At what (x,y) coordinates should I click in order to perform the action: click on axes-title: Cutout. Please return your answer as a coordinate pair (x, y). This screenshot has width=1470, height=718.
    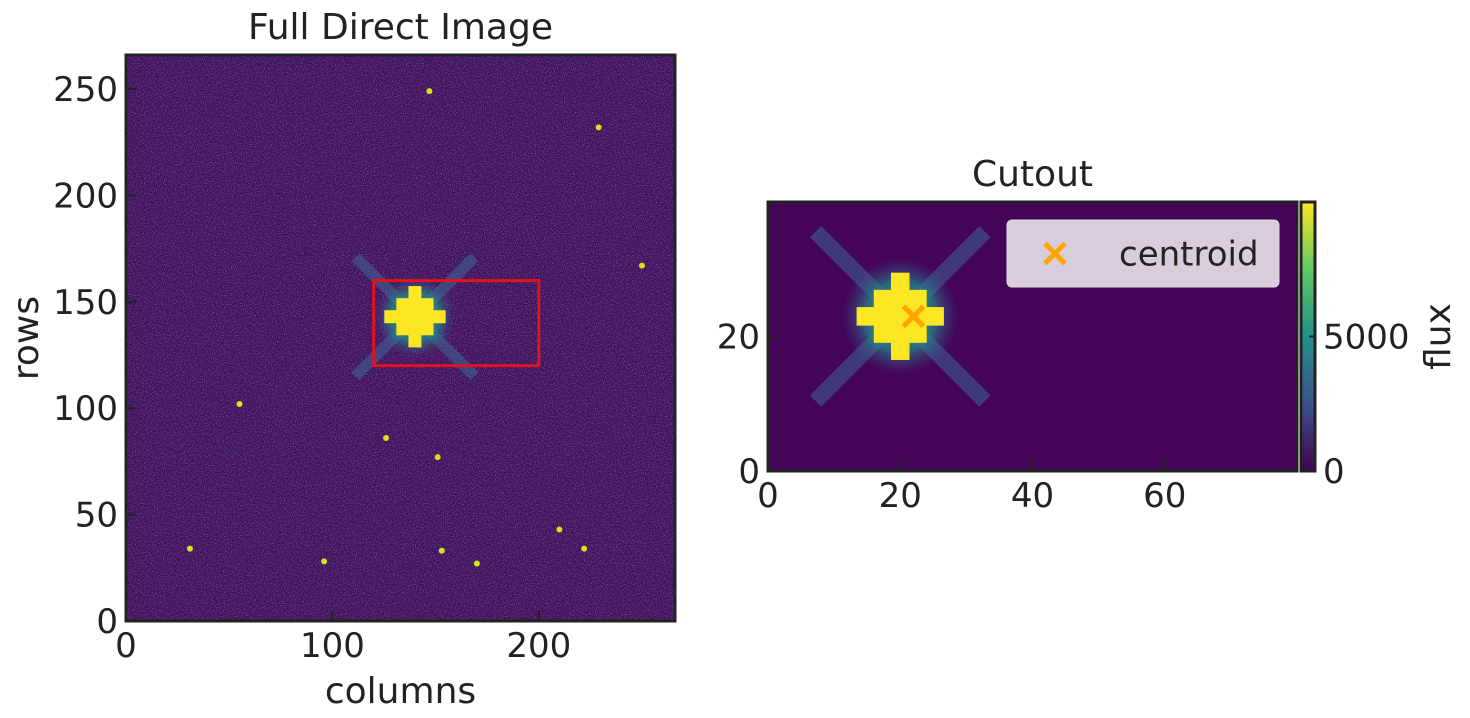
    Looking at the image, I should click on (1032, 174).